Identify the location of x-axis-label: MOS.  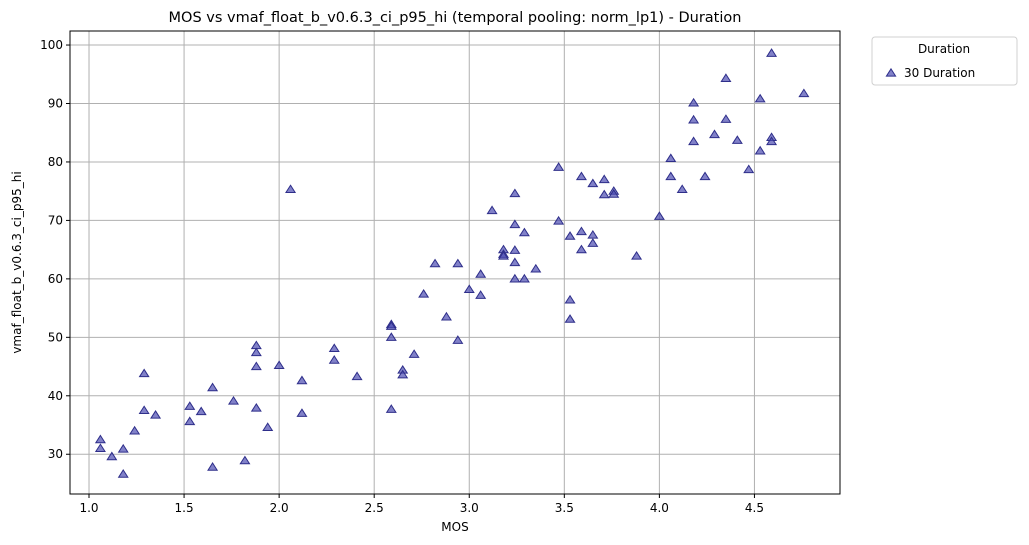
(454, 527).